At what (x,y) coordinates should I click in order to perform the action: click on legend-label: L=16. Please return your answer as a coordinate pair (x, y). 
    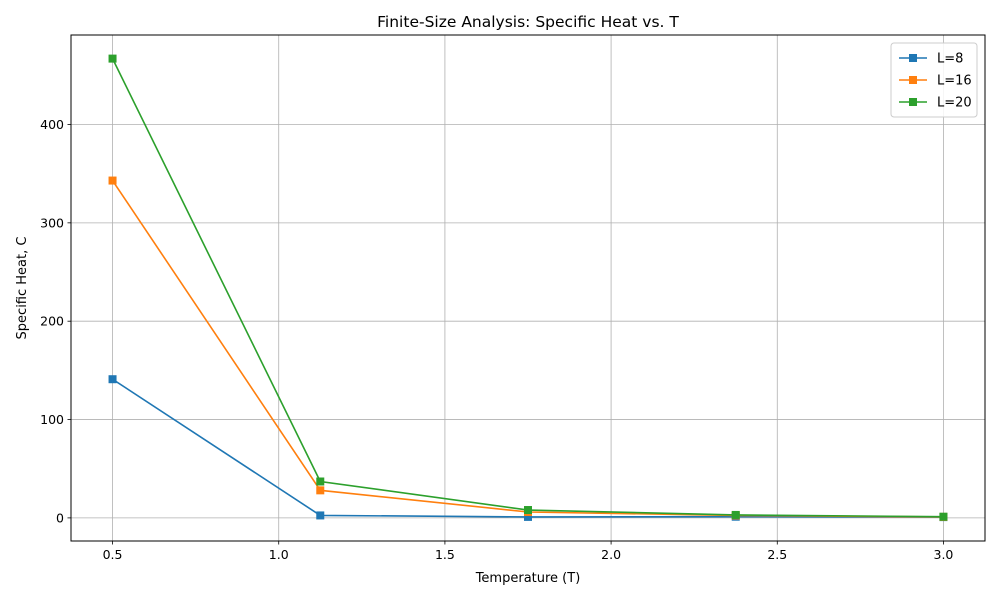
    Looking at the image, I should click on (954, 81).